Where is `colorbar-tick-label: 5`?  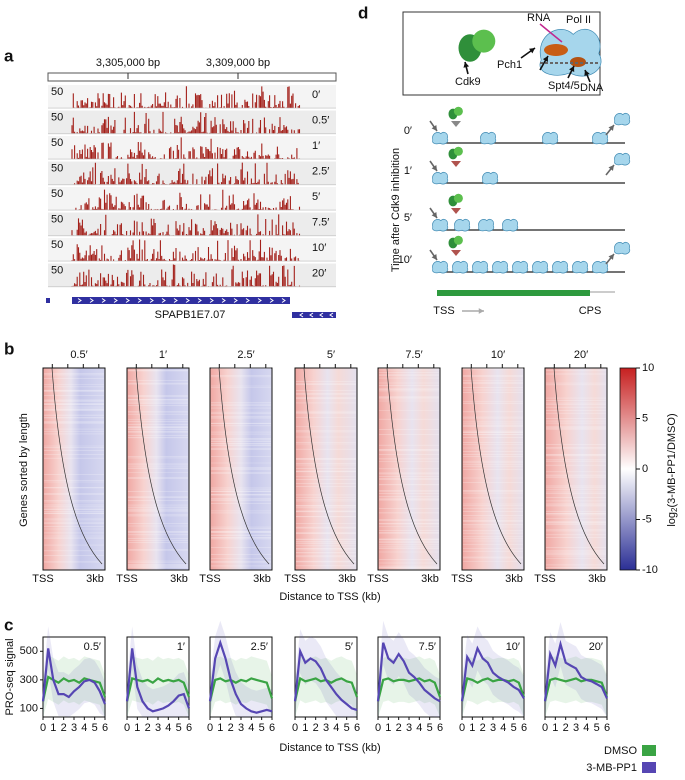
colorbar-tick-label: 5 is located at coordinates (645, 418).